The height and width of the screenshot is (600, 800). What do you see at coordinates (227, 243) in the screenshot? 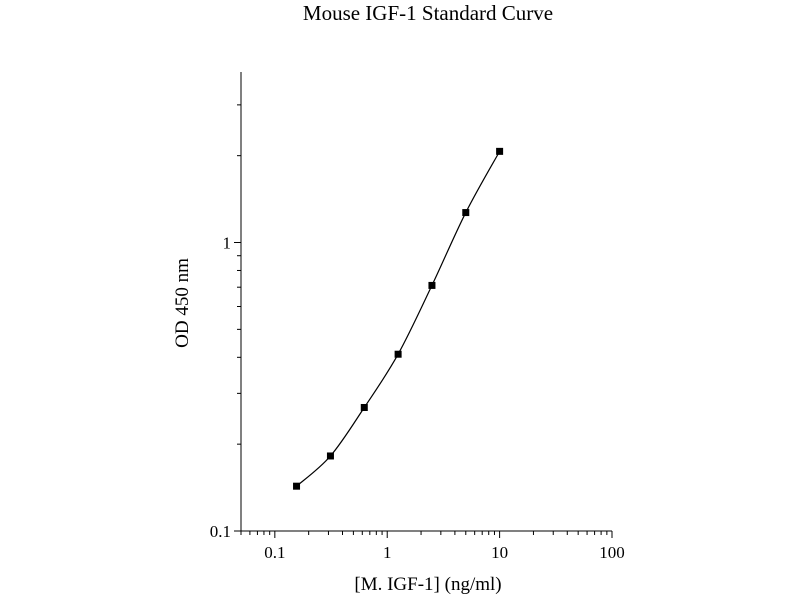
I see `y-tick-label: 1` at bounding box center [227, 243].